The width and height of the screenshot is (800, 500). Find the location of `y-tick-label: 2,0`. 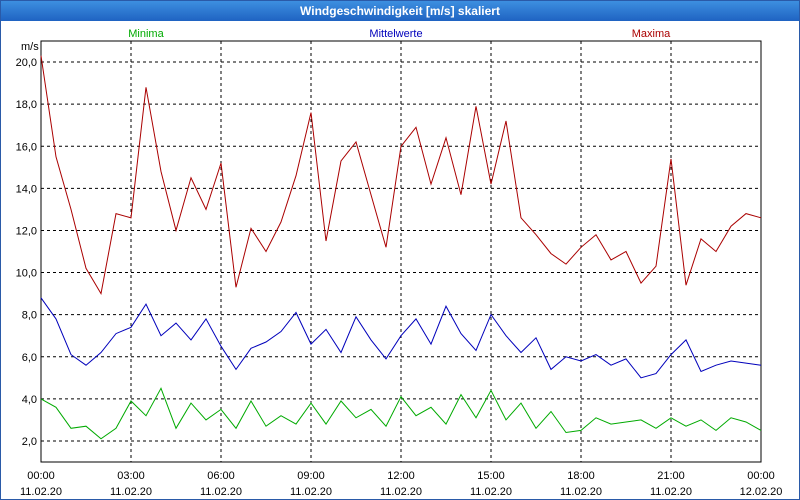

y-tick-label: 2,0 is located at coordinates (29, 442).